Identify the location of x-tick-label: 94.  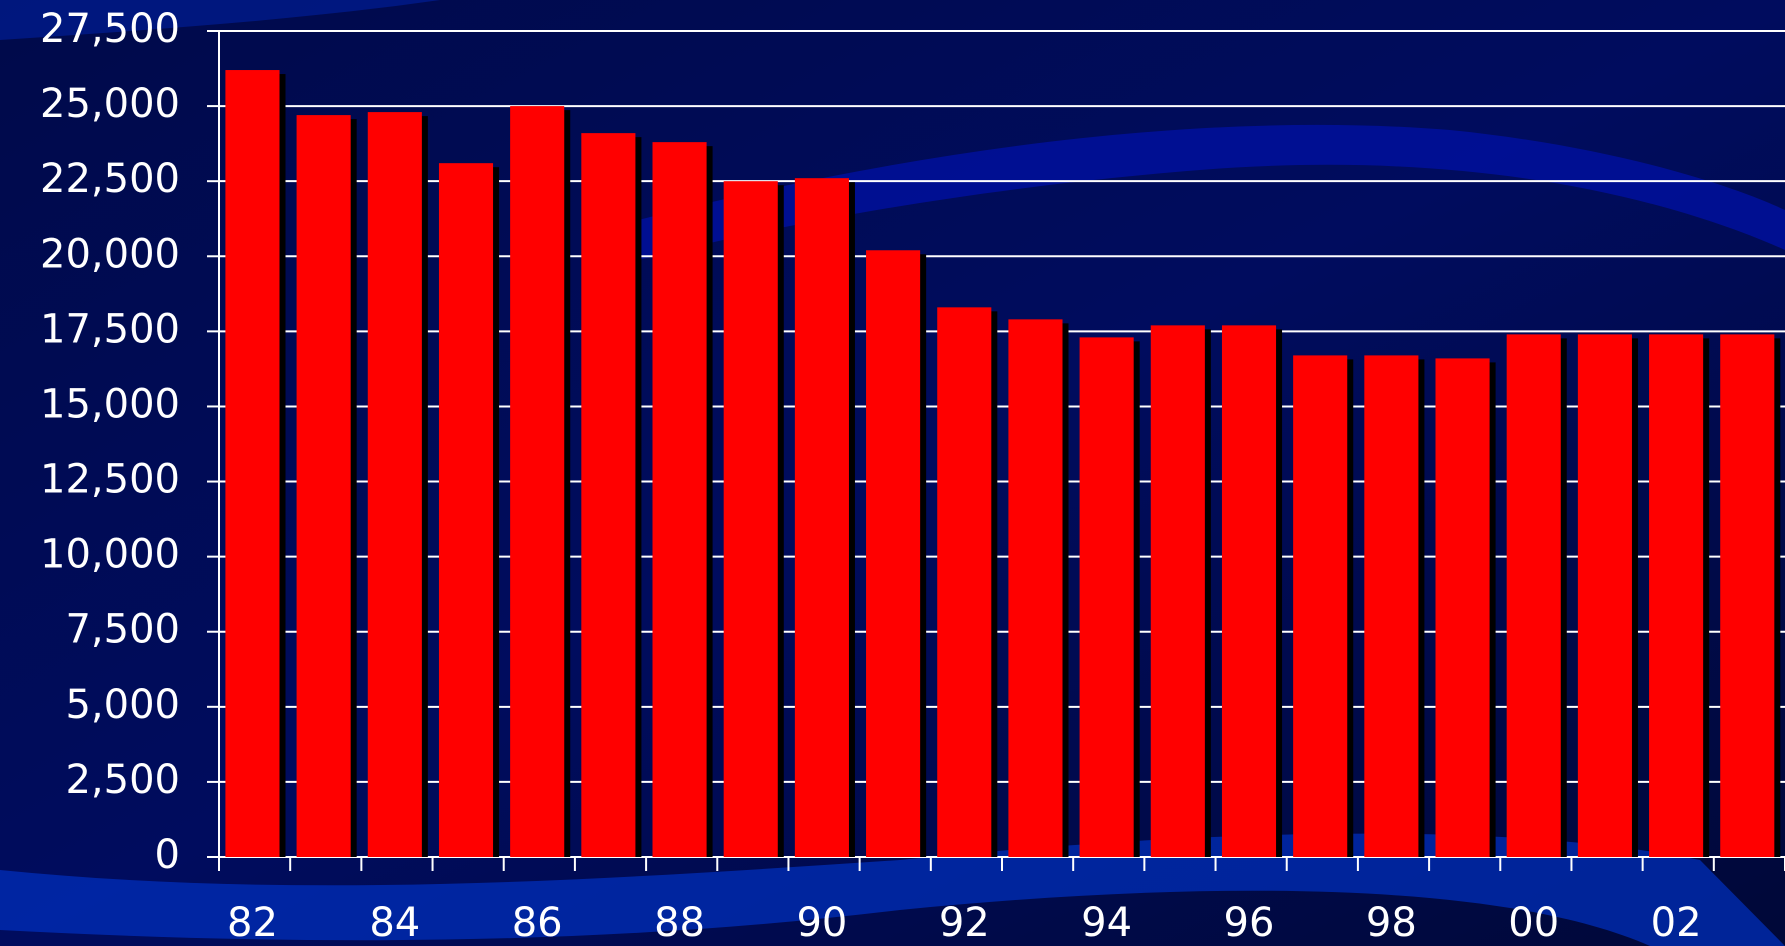
(1106, 923).